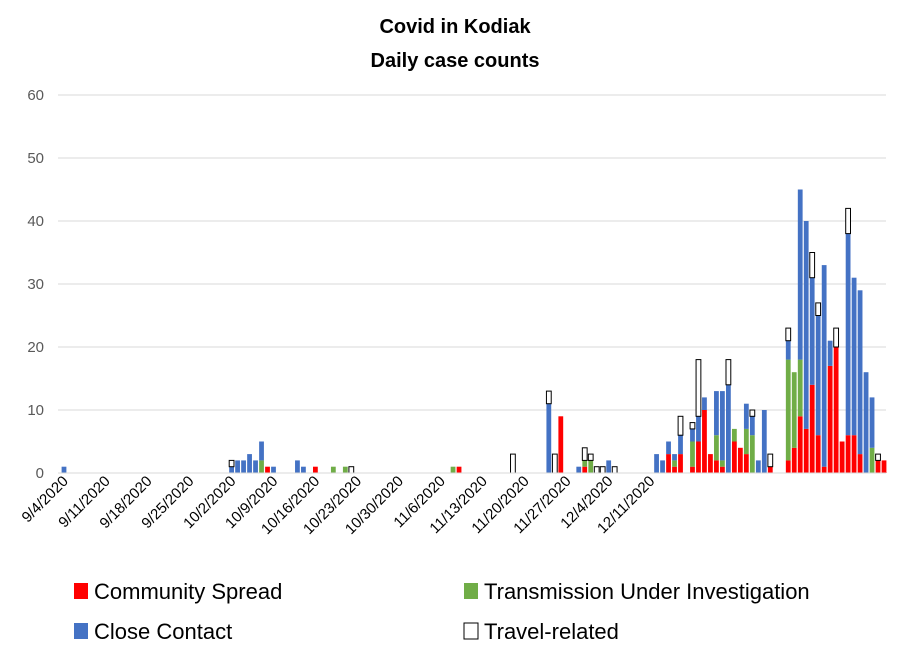  I want to click on legend-label-close: Close Contact, so click(163, 631).